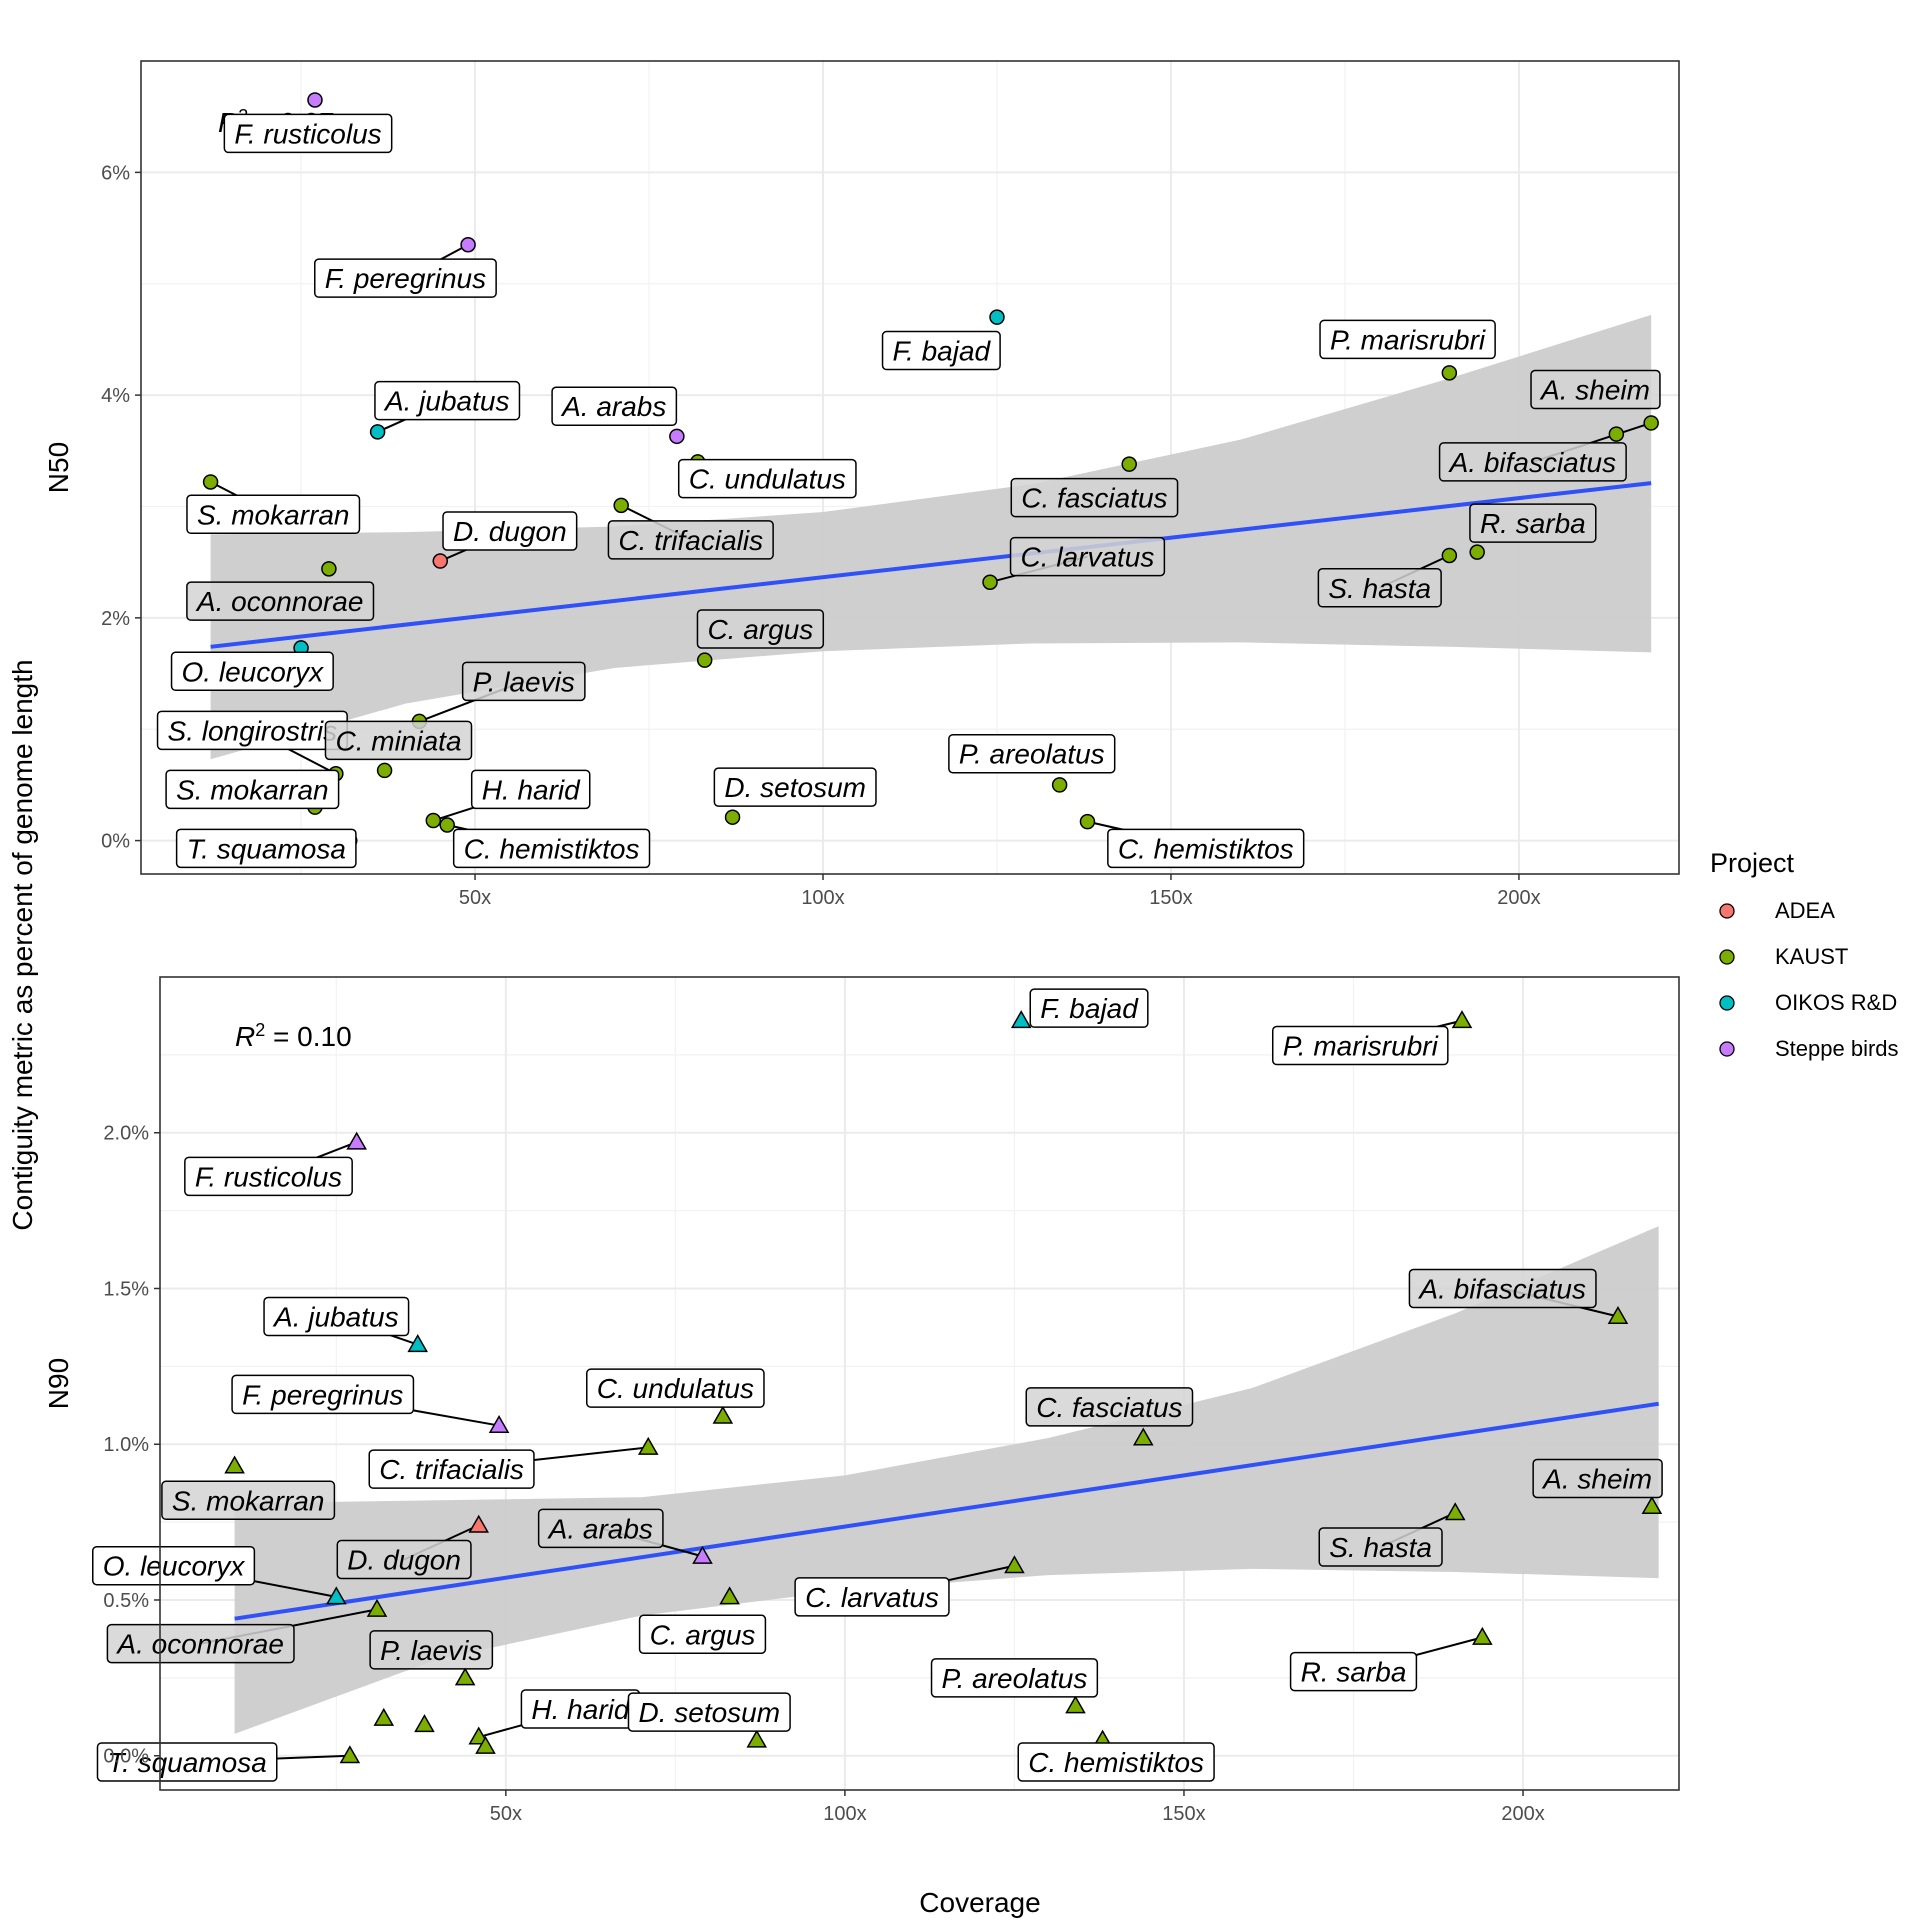  Describe the element at coordinates (844, 1814) in the screenshot. I see `x-tick-label: 100x` at that location.